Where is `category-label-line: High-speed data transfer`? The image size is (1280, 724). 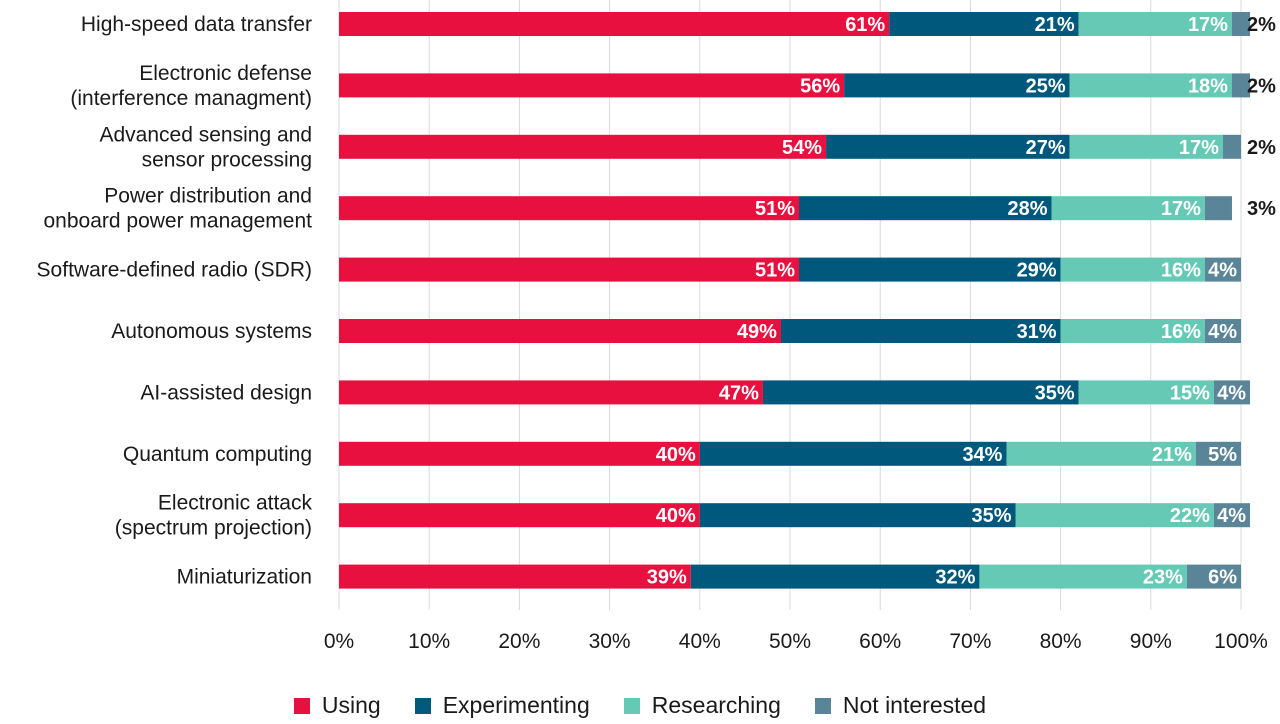 category-label-line: High-speed data transfer is located at coordinates (196, 24).